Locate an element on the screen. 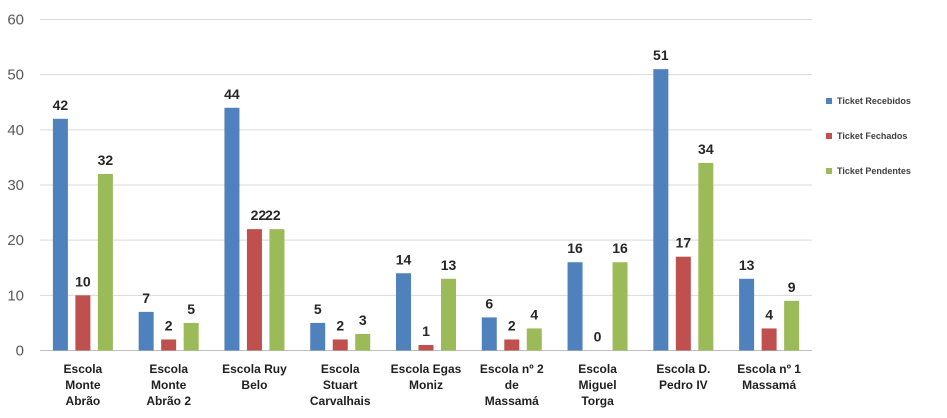 The height and width of the screenshot is (418, 947). data-label: 42 is located at coordinates (61, 105).